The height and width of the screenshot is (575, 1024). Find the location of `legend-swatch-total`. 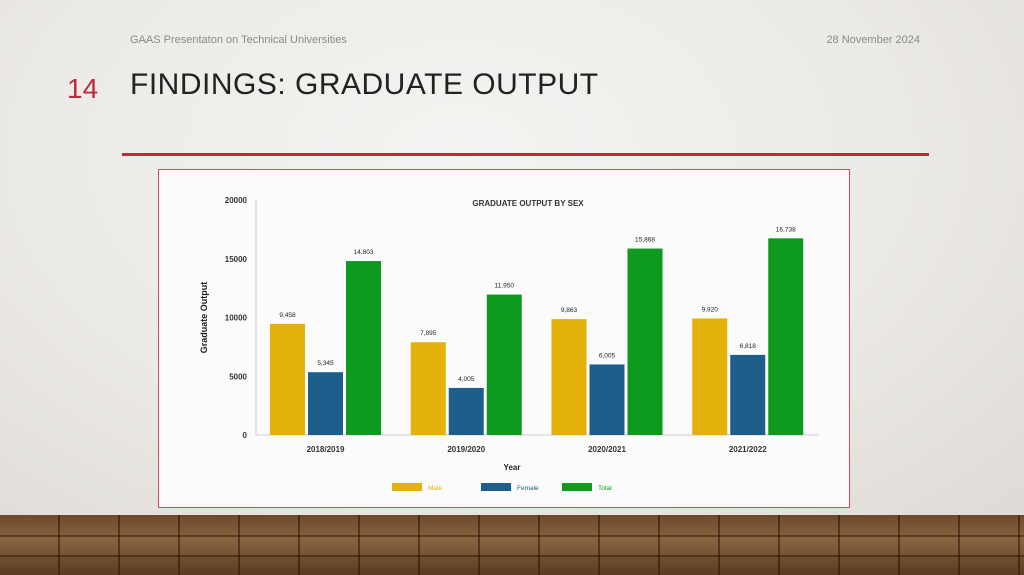

legend-swatch-total is located at coordinates (577, 487).